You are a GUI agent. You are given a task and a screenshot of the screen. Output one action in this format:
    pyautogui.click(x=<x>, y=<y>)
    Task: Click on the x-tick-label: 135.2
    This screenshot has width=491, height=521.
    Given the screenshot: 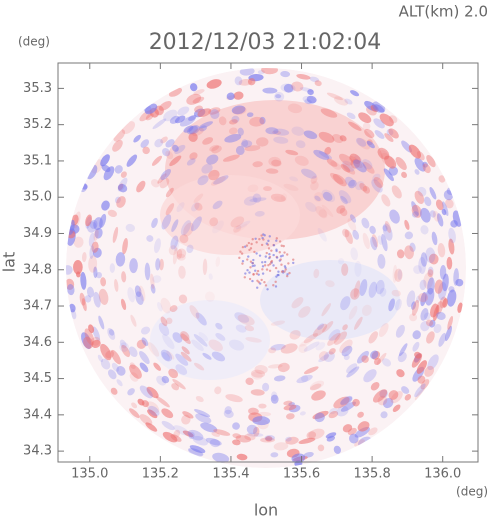 What is the action you would take?
    pyautogui.click(x=160, y=474)
    